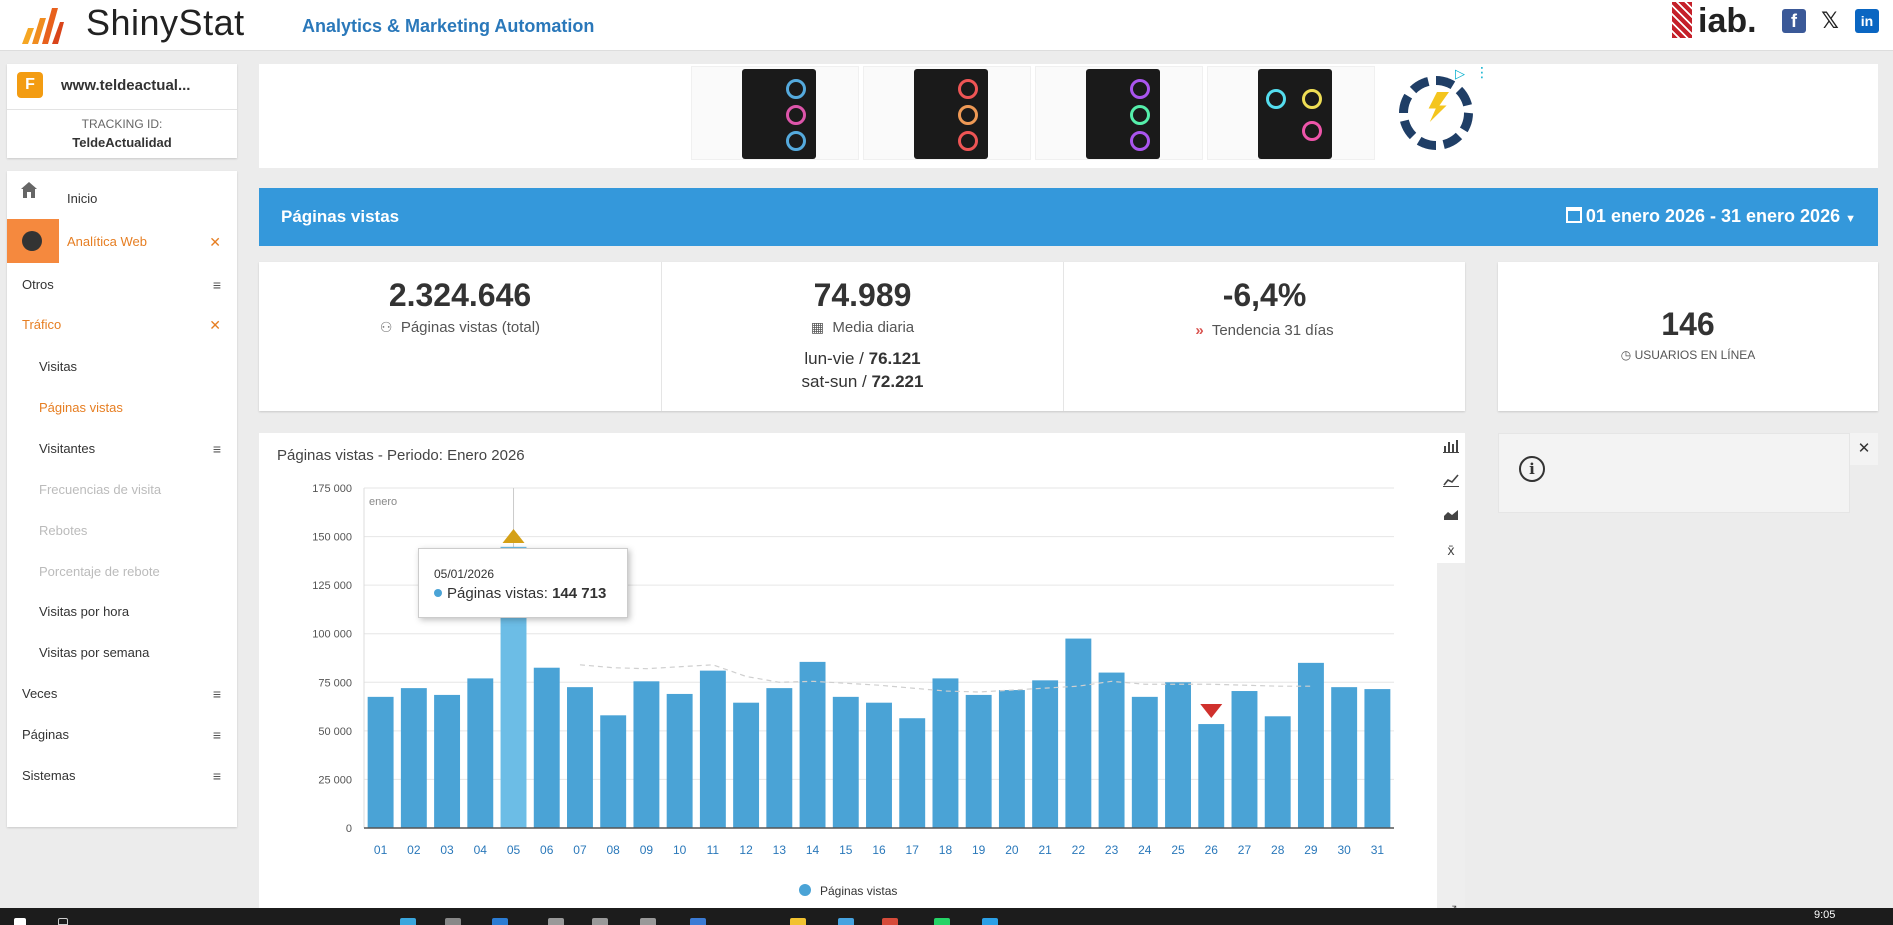 The width and height of the screenshot is (1893, 925). What do you see at coordinates (1695, 355) in the screenshot?
I see `online-users-label: USUARIOS EN LÍNEA` at bounding box center [1695, 355].